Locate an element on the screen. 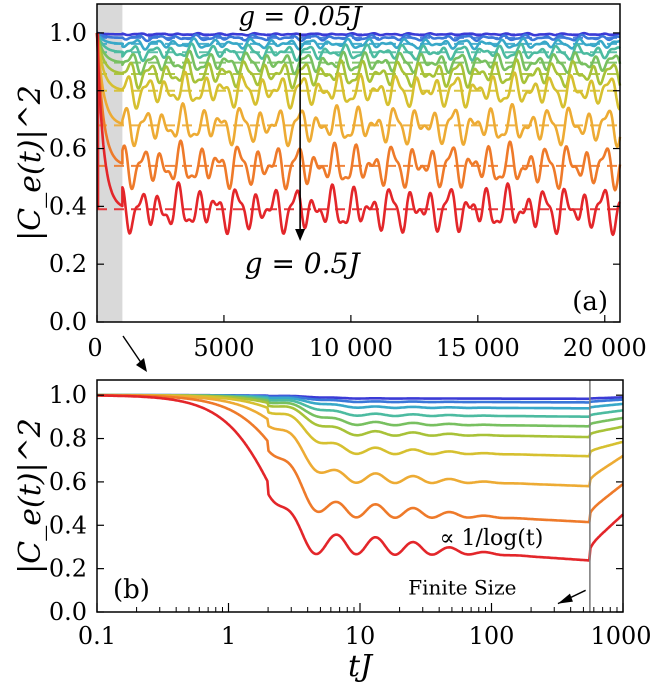  zoom-connector-arrowhead is located at coordinates (141, 365).